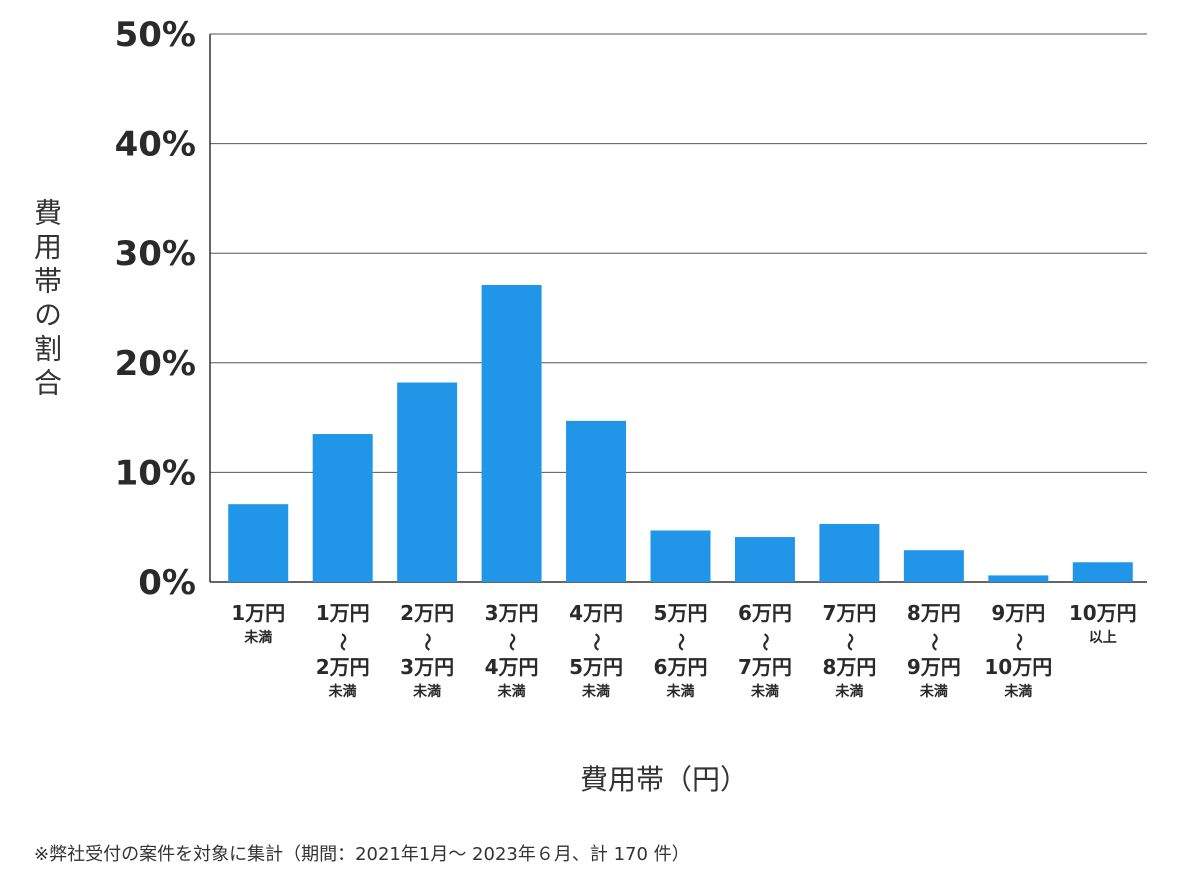 The width and height of the screenshot is (1200, 874). I want to click on y-axis-ticks: 0% 10% 20% 30% 40% 50%, so click(155, 309).